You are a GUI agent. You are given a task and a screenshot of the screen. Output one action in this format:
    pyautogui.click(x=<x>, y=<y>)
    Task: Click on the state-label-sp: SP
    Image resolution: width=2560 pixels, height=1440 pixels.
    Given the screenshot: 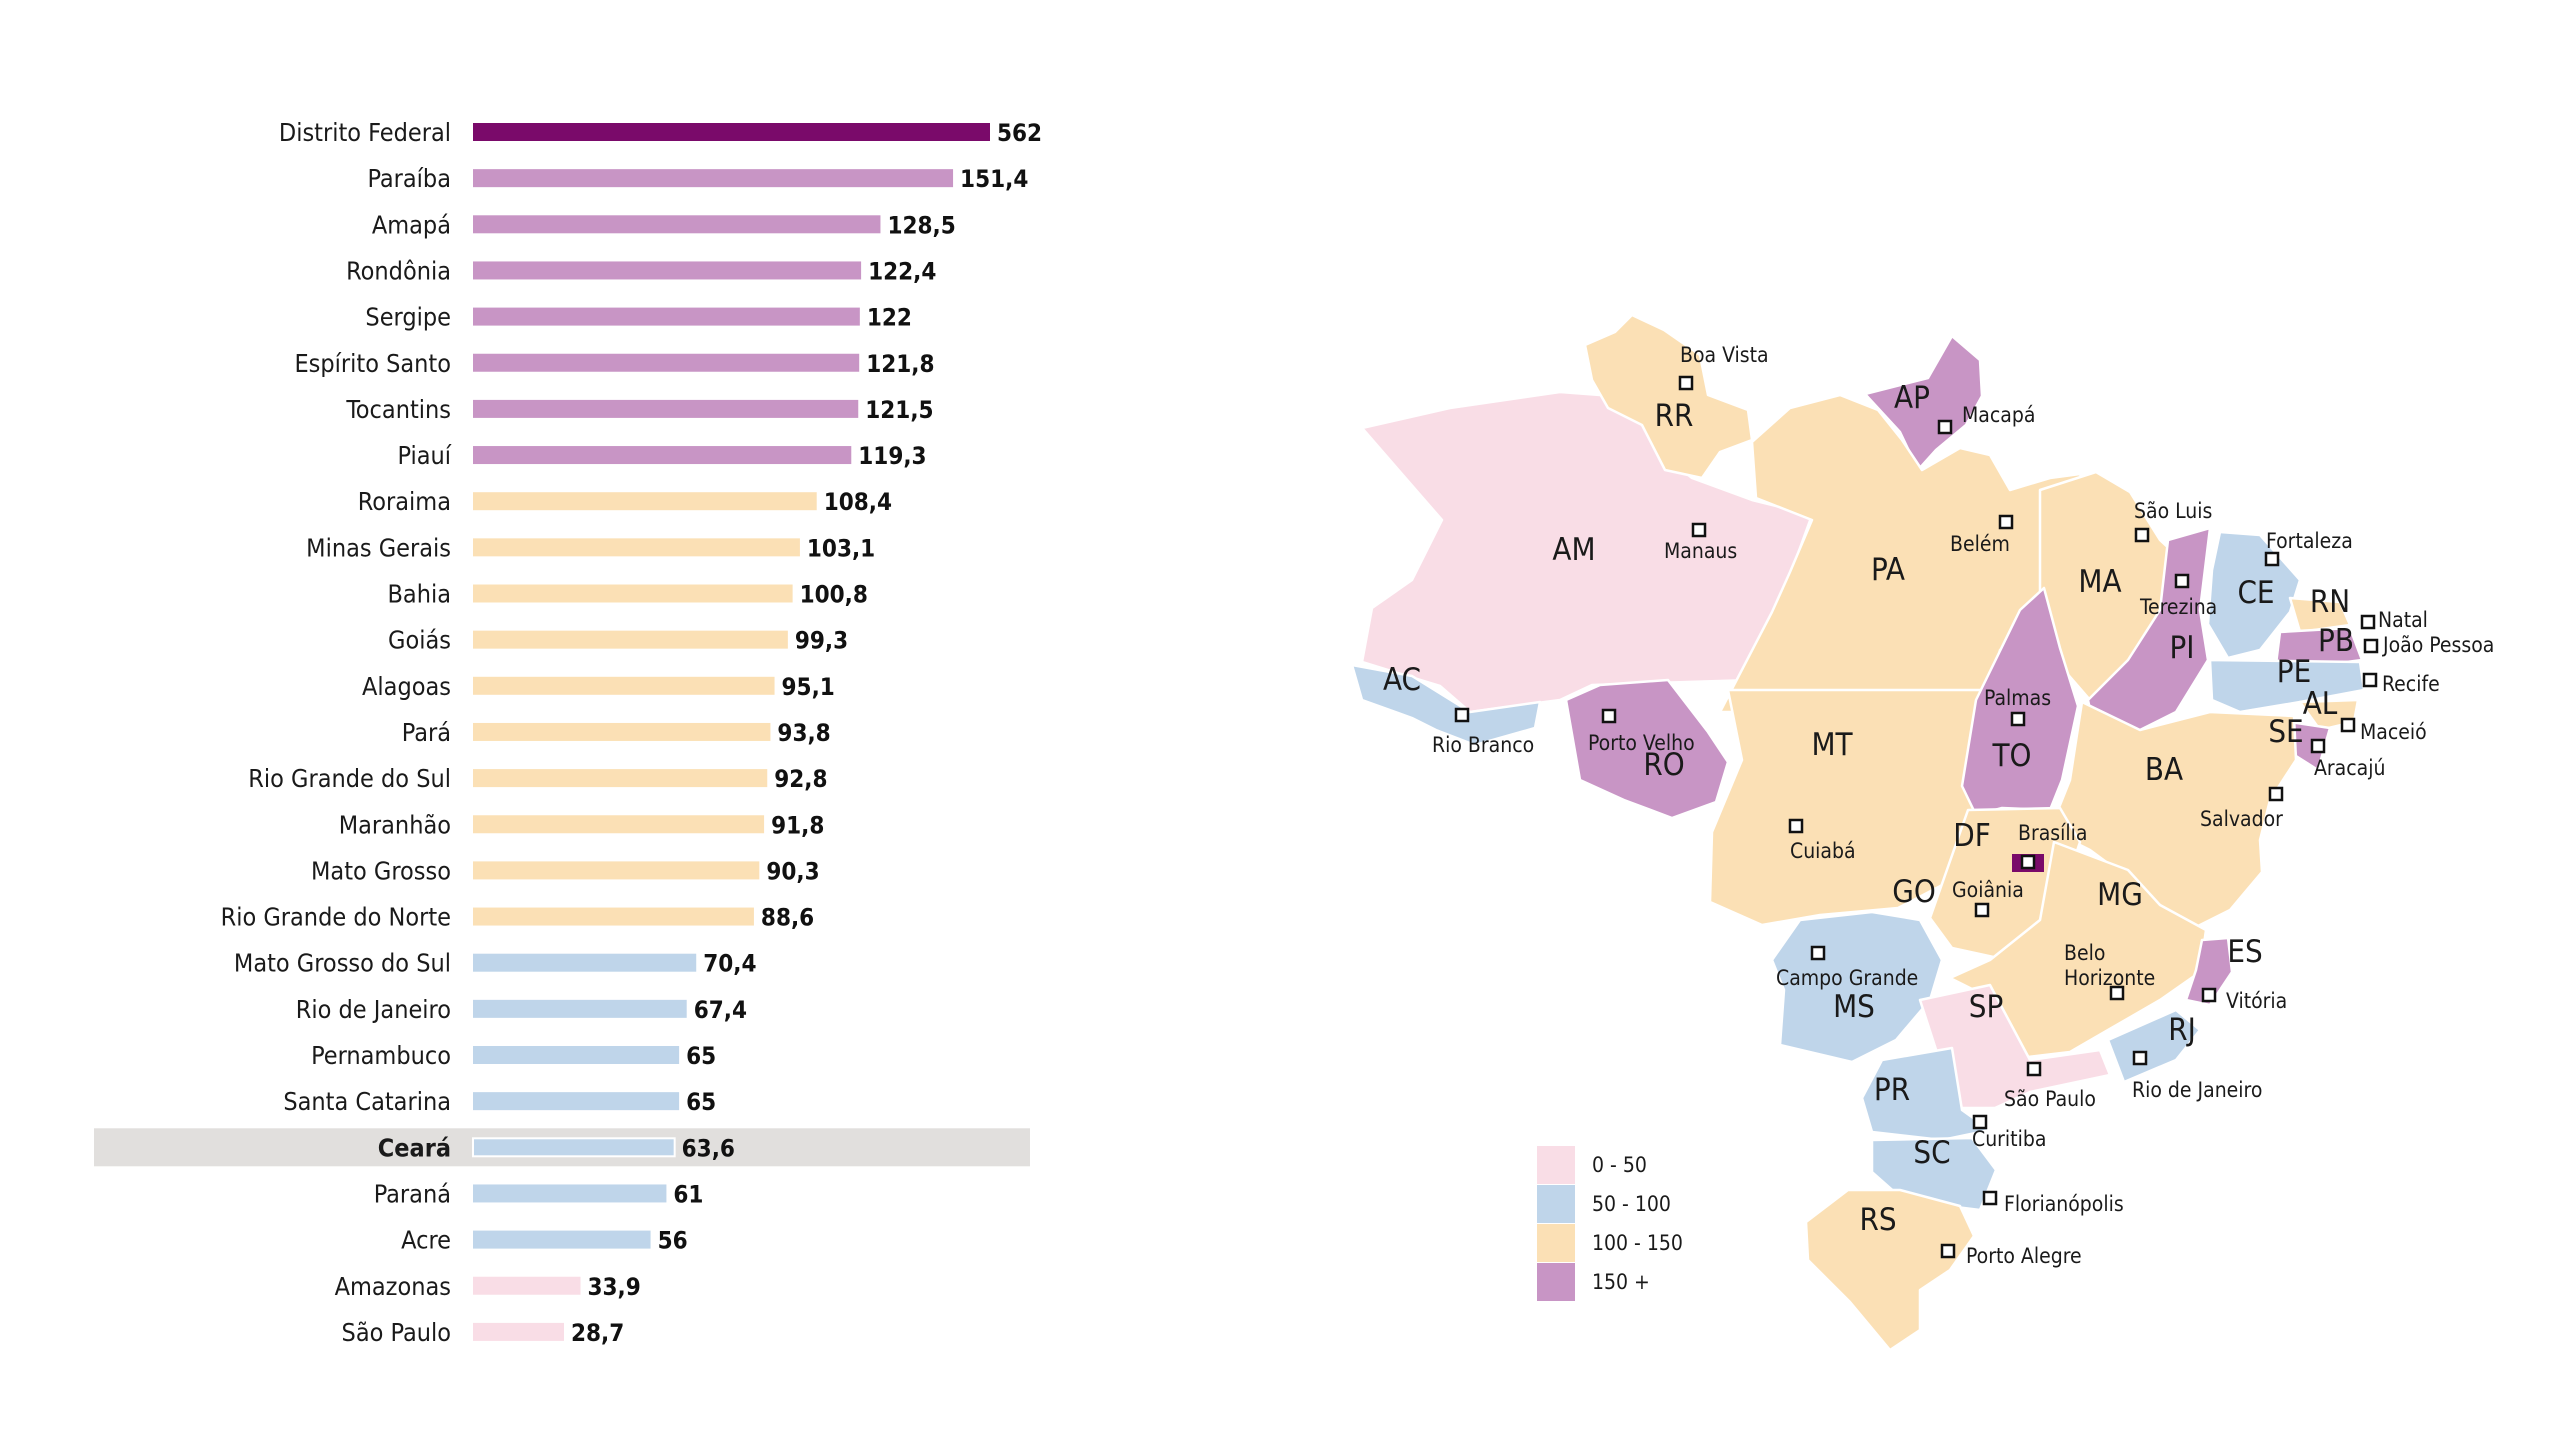 What is the action you would take?
    pyautogui.click(x=1986, y=1007)
    